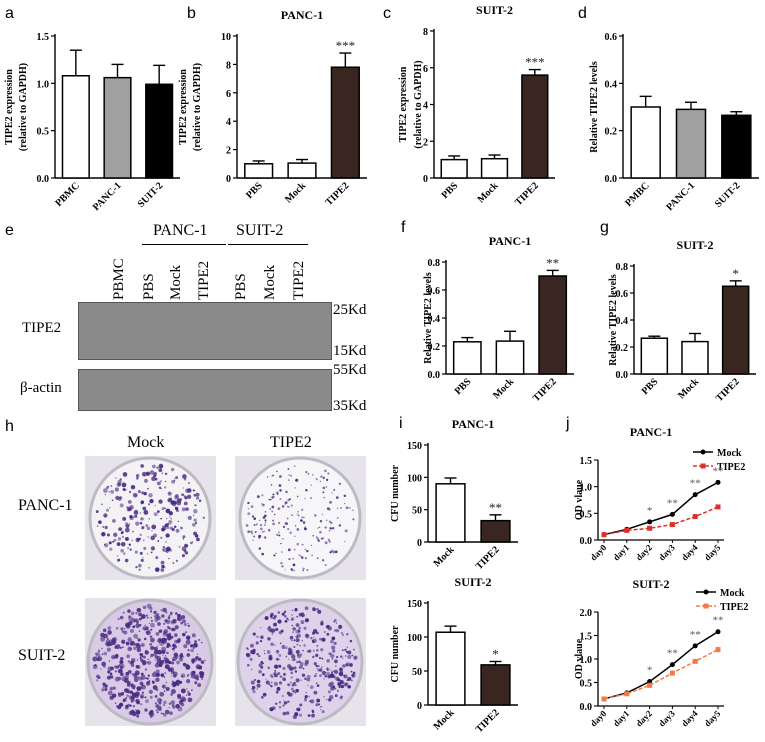 The width and height of the screenshot is (765, 742). What do you see at coordinates (268, 244) in the screenshot?
I see `blot-group-line-suit2` at bounding box center [268, 244].